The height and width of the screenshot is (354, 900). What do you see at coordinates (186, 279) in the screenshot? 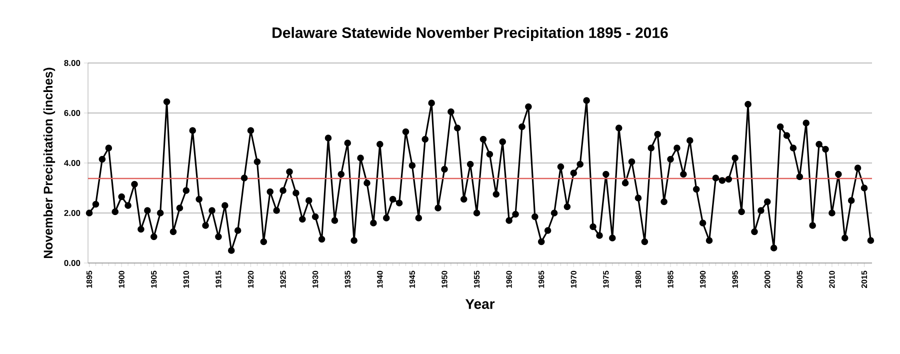
I see `x-tick-label: 1910` at bounding box center [186, 279].